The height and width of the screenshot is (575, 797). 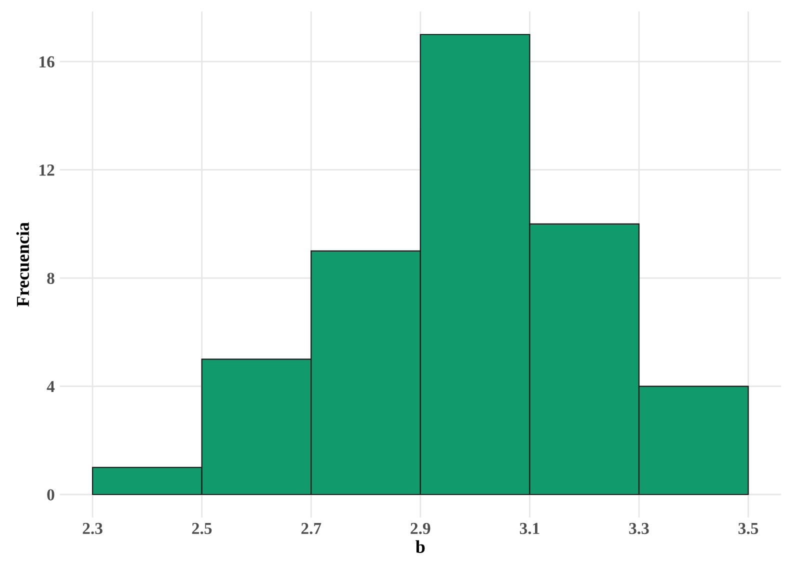 What do you see at coordinates (23, 264) in the screenshot?
I see `y-axis-title: Frecuencia` at bounding box center [23, 264].